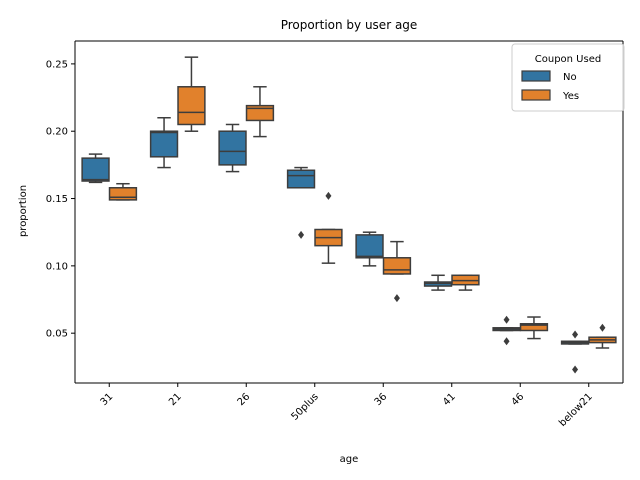 Image resolution: width=640 pixels, height=480 pixels. I want to click on box-yes-below21, so click(602, 336).